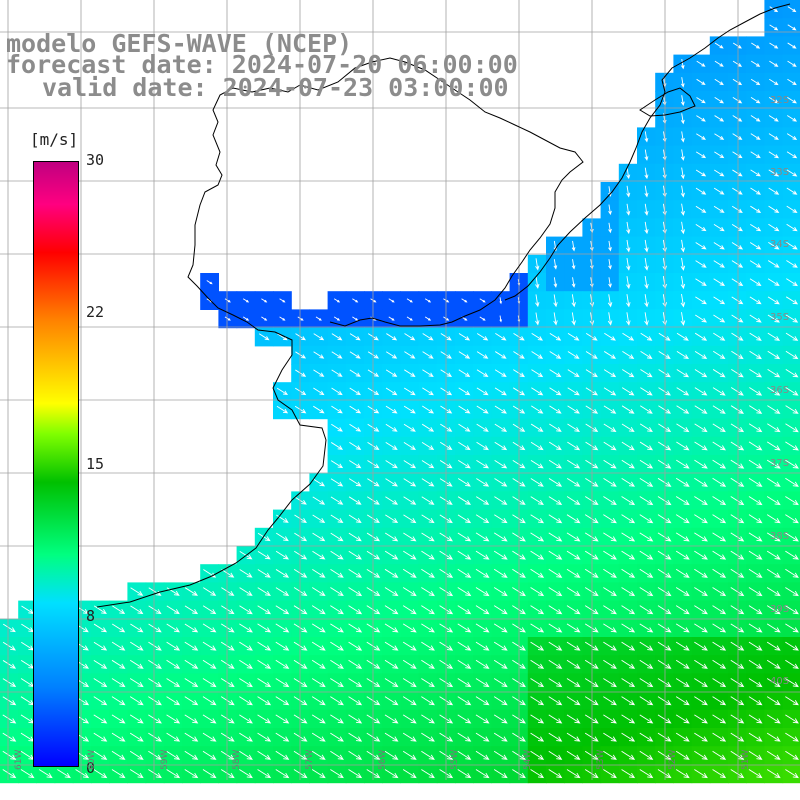 The height and width of the screenshot is (800, 800). Describe the element at coordinates (383, 759) in the screenshot. I see `lon-label: 56W` at that location.